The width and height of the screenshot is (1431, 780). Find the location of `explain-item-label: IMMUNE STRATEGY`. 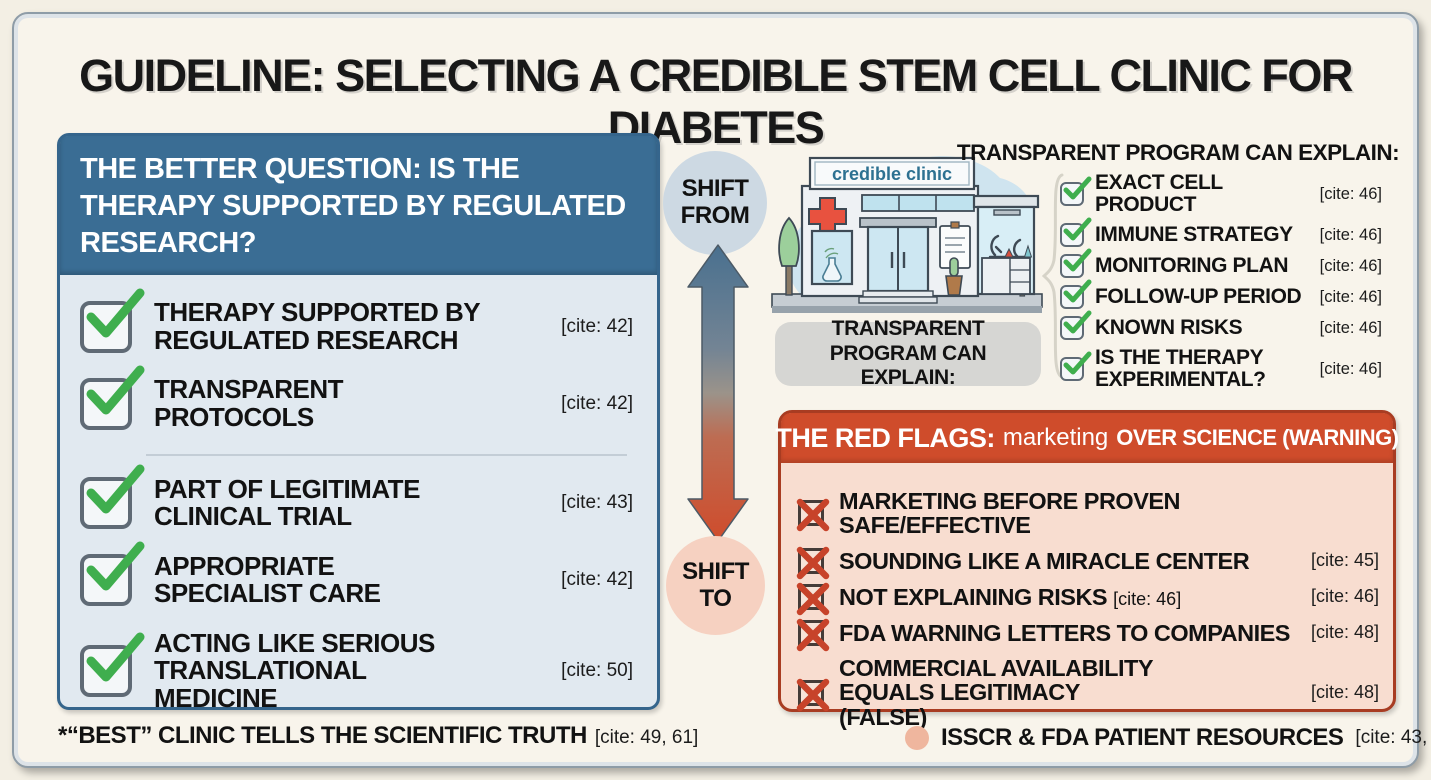

explain-item-label: IMMUNE STRATEGY is located at coordinates (1194, 235).